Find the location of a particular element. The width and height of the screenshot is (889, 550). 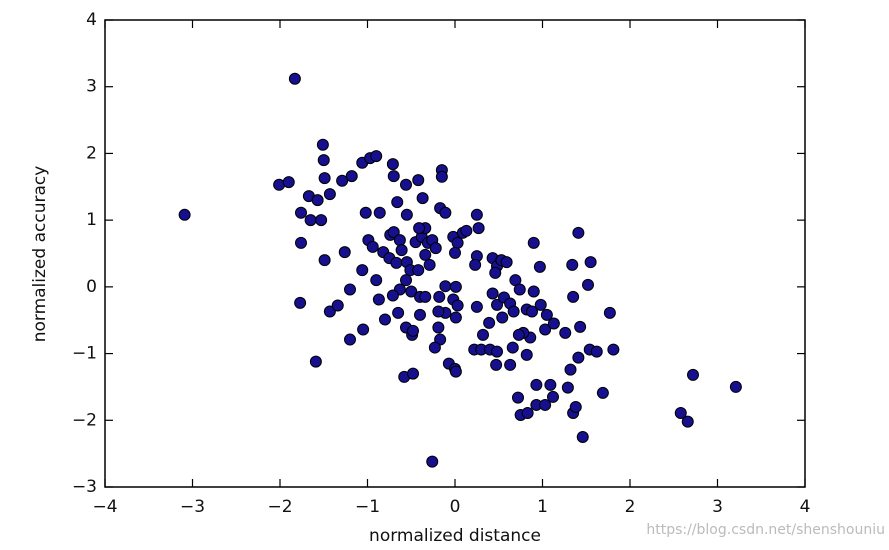

y-tick-label: 3 is located at coordinates (91, 87).